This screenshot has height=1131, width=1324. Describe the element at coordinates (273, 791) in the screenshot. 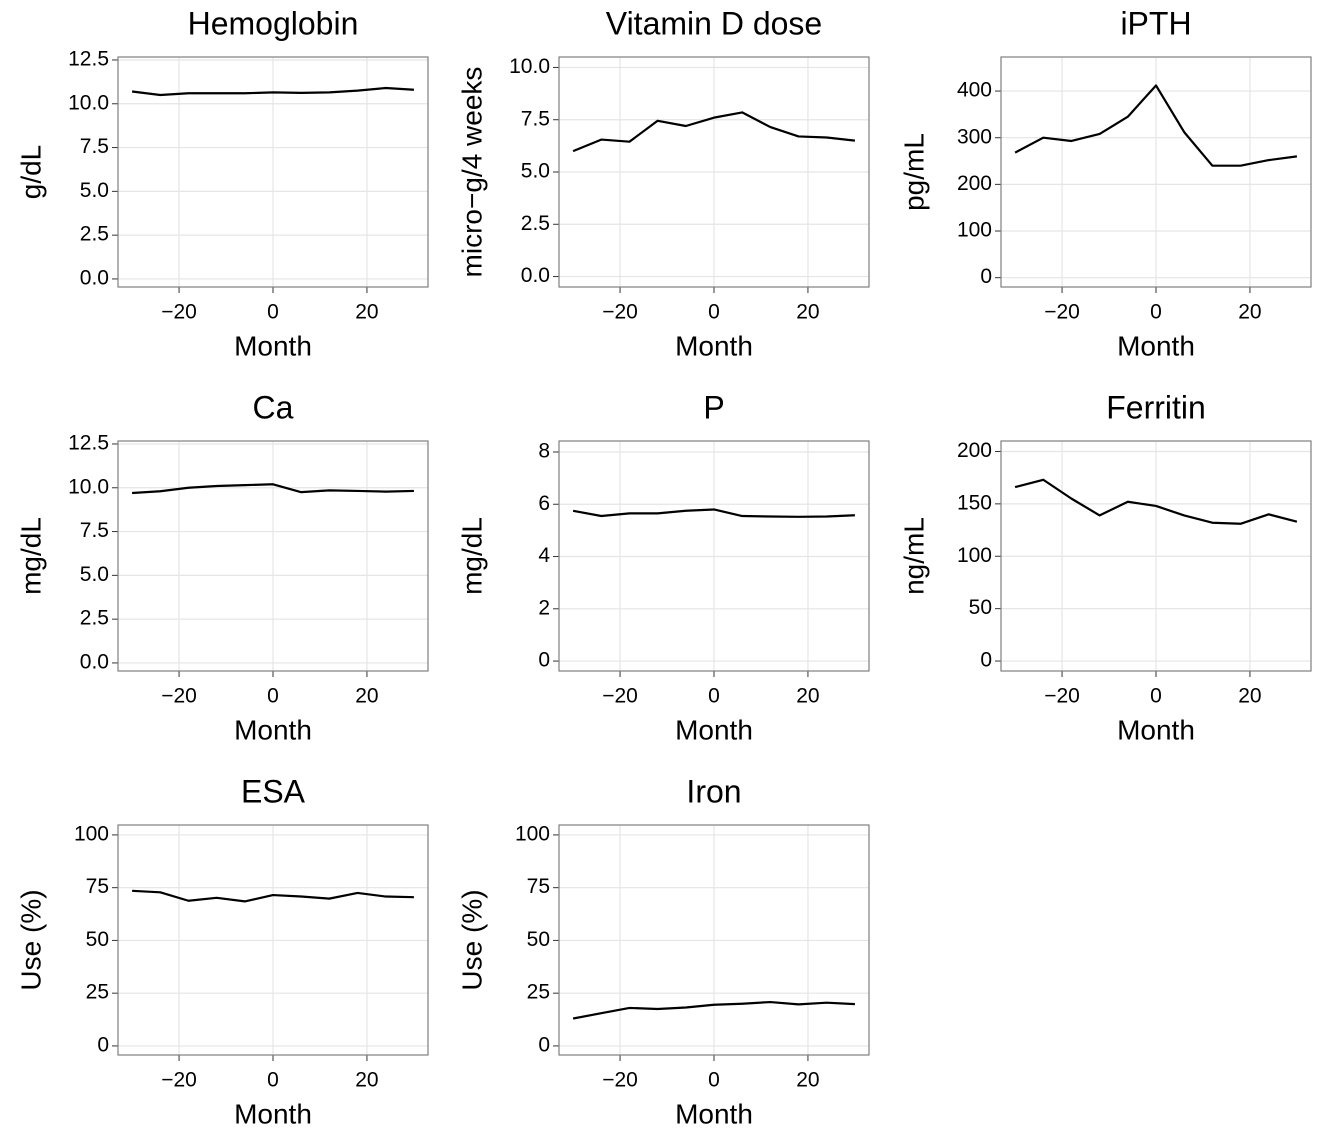

I see `chart-title: ESA` at that location.